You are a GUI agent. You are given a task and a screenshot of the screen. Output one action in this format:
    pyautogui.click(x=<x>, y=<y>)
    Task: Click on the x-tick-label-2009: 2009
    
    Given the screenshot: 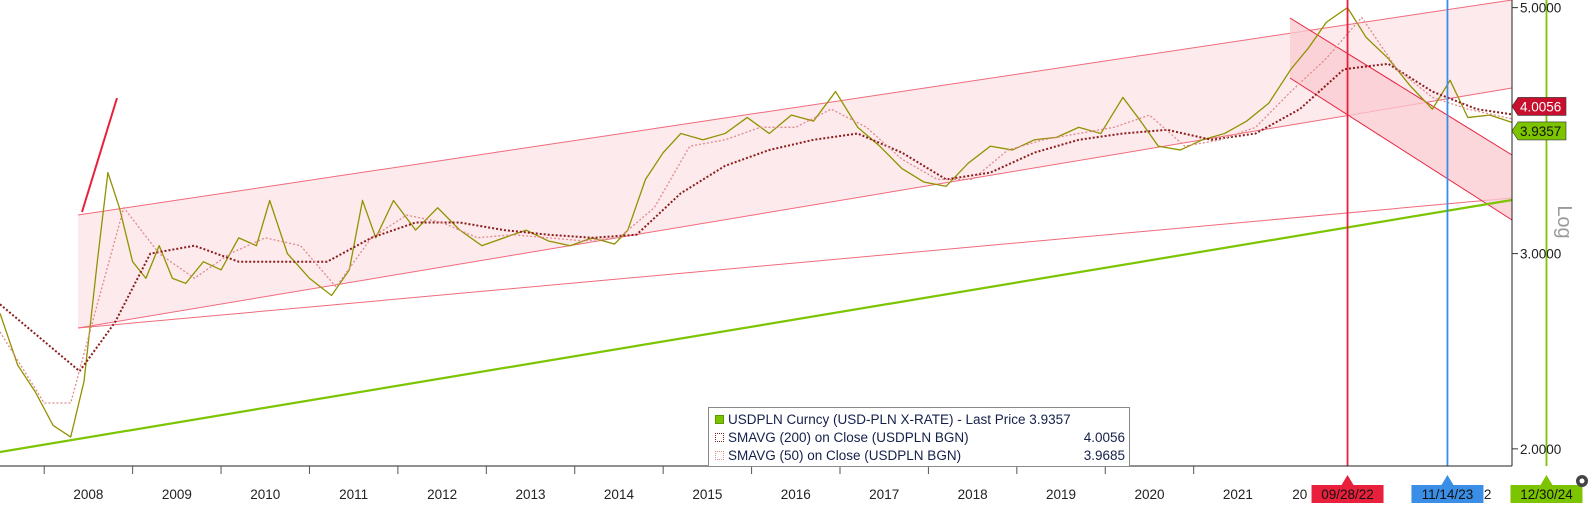 What is the action you would take?
    pyautogui.click(x=177, y=494)
    